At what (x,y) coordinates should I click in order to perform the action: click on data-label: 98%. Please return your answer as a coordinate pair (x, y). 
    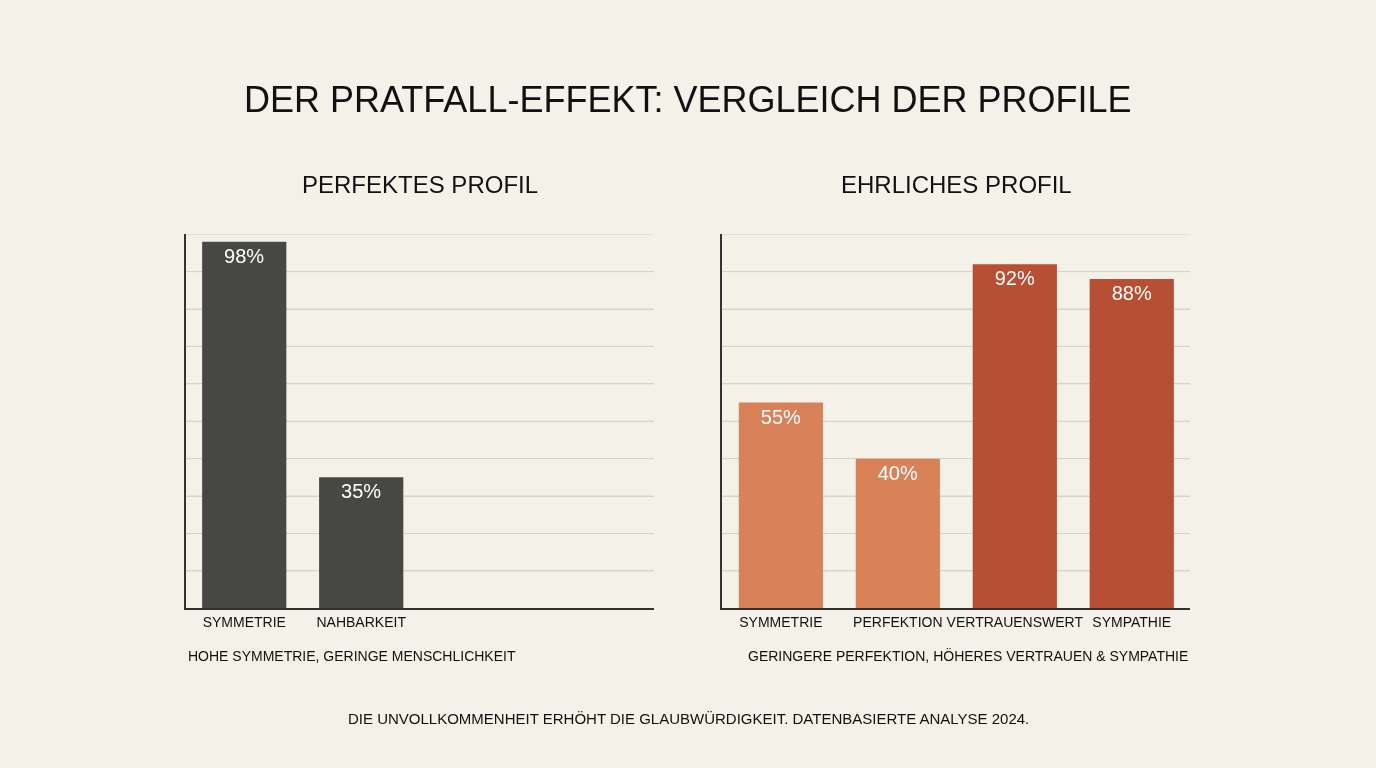
    Looking at the image, I should click on (244, 255).